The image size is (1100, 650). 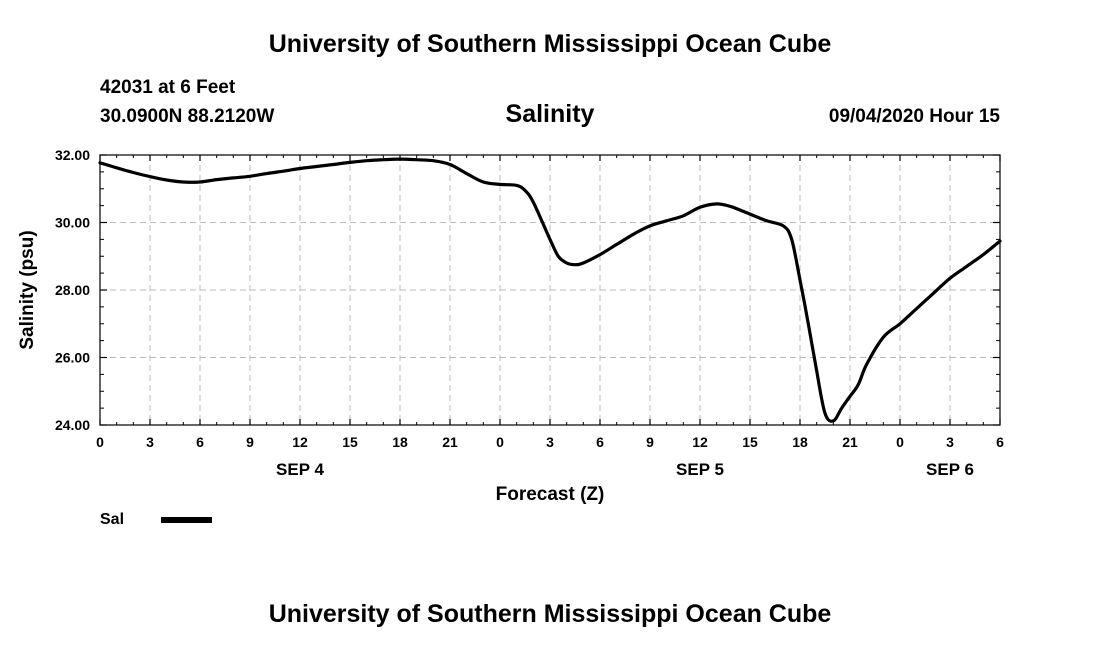 What do you see at coordinates (700, 469) in the screenshot?
I see `day-label: SEP 5` at bounding box center [700, 469].